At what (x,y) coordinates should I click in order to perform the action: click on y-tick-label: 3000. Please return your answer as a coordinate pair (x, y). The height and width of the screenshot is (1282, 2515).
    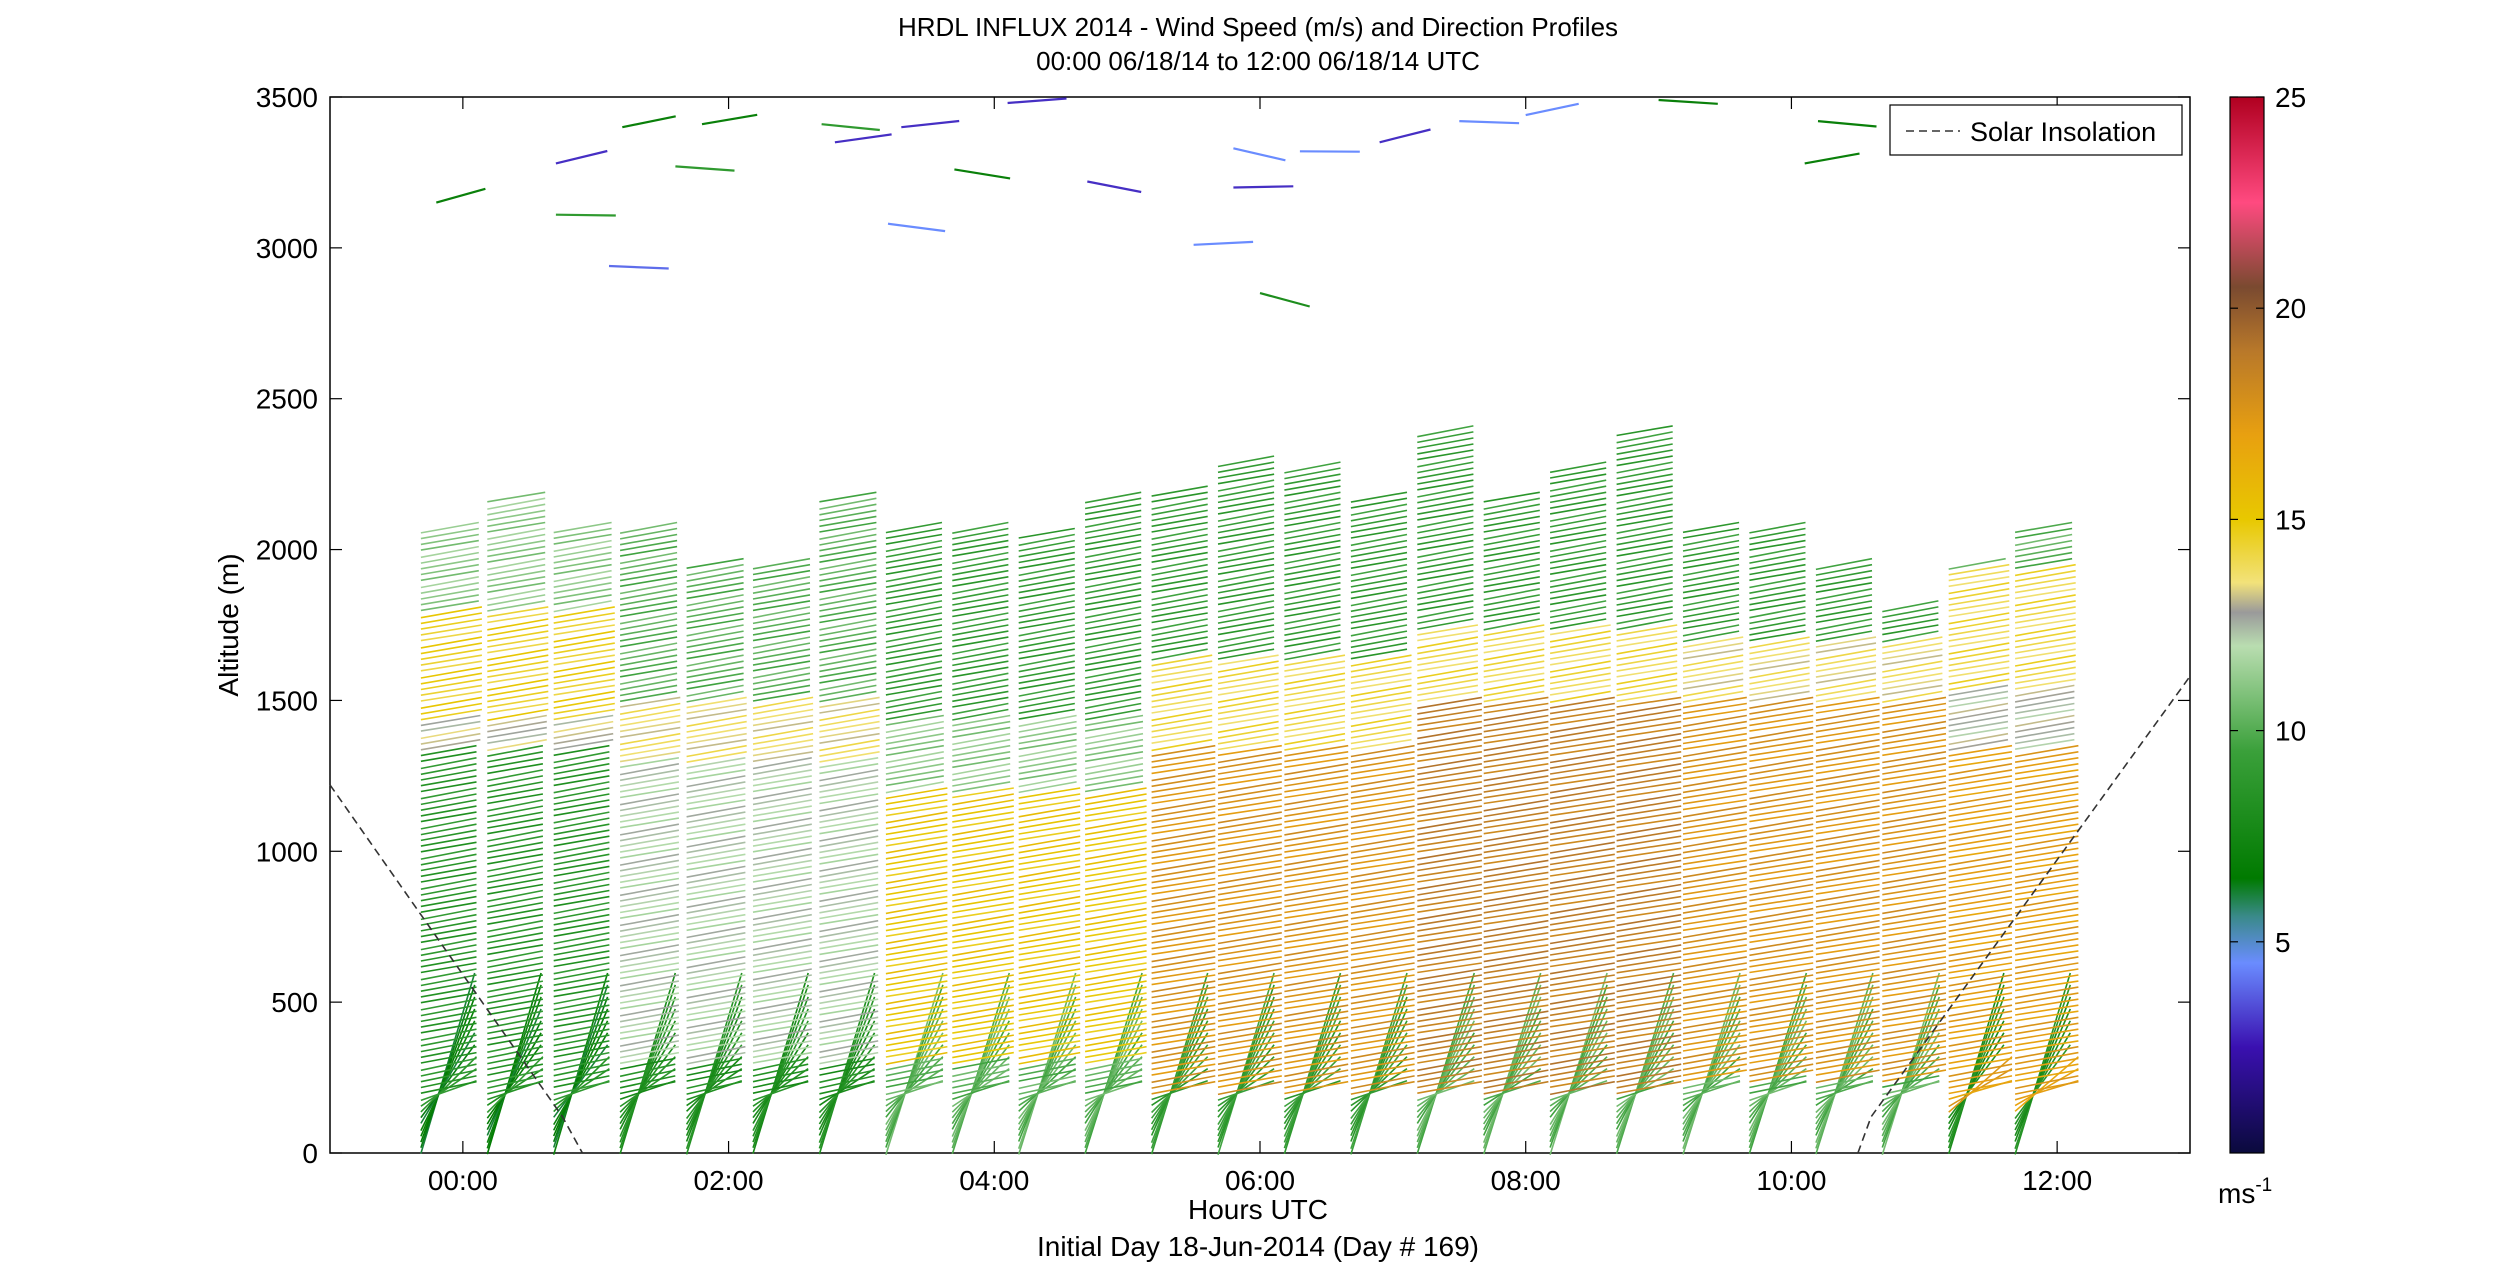
    Looking at the image, I should click on (287, 248).